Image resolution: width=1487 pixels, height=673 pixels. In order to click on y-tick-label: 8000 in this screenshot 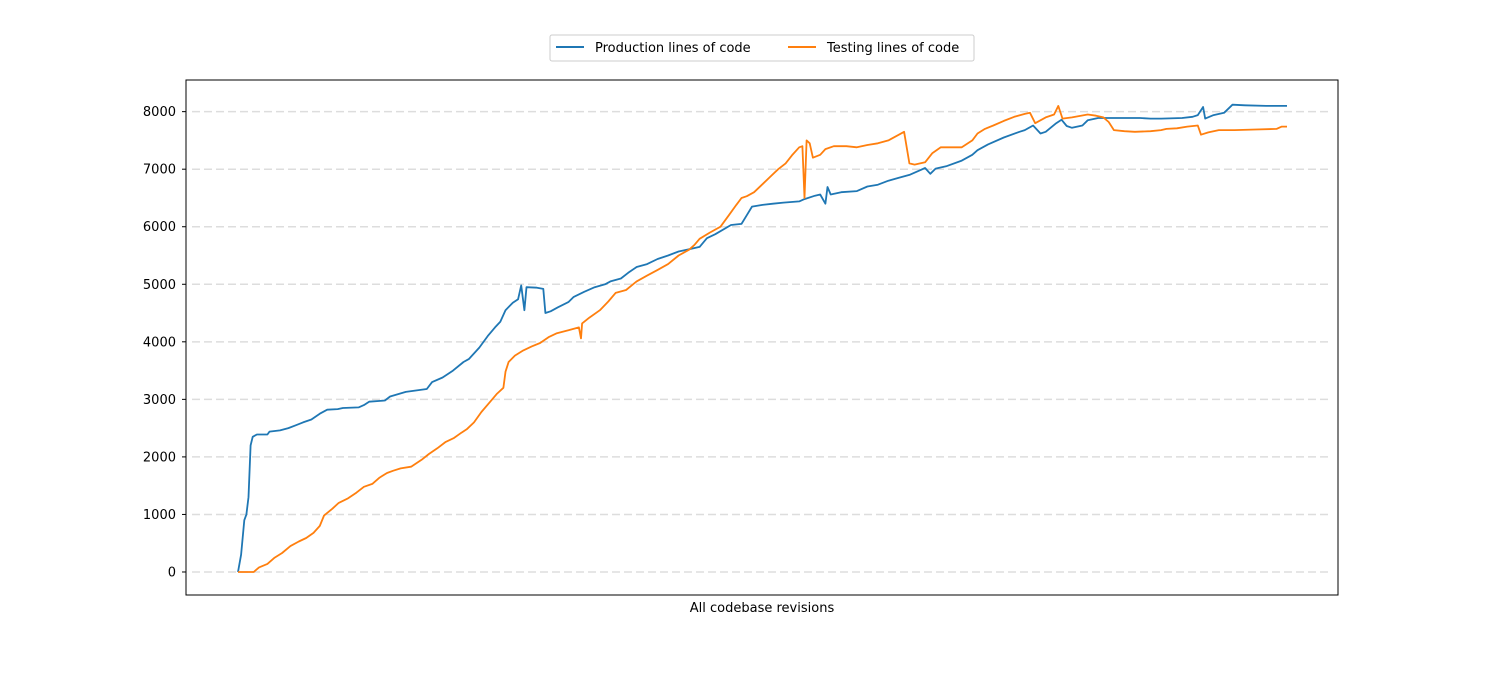, I will do `click(159, 112)`.